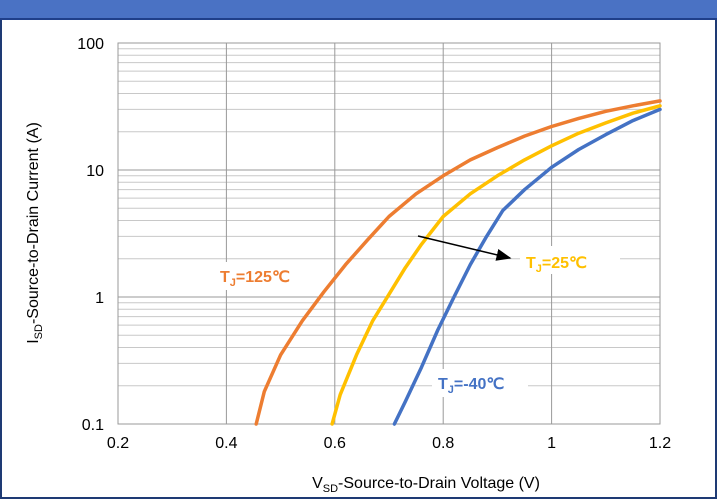  I want to click on x-tick-label: 1, so click(551, 443).